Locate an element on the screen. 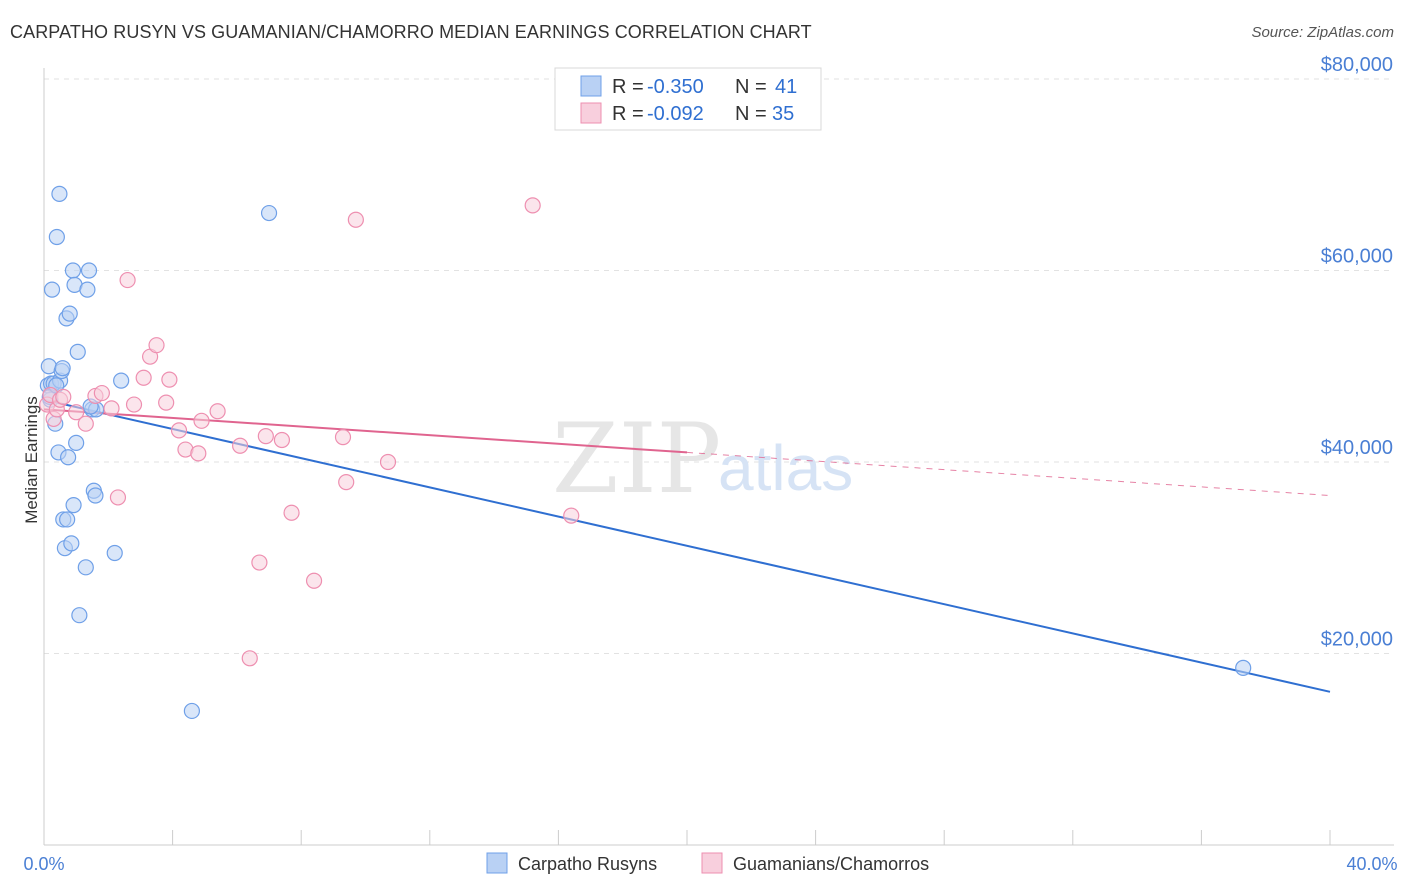 The image size is (1406, 892). y-tick-label: $80,000 is located at coordinates (1357, 65).